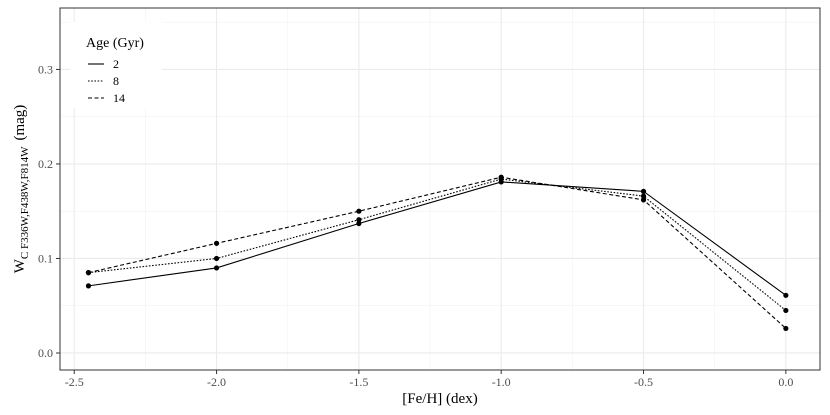  I want to click on legend-label-8: 8, so click(116, 81).